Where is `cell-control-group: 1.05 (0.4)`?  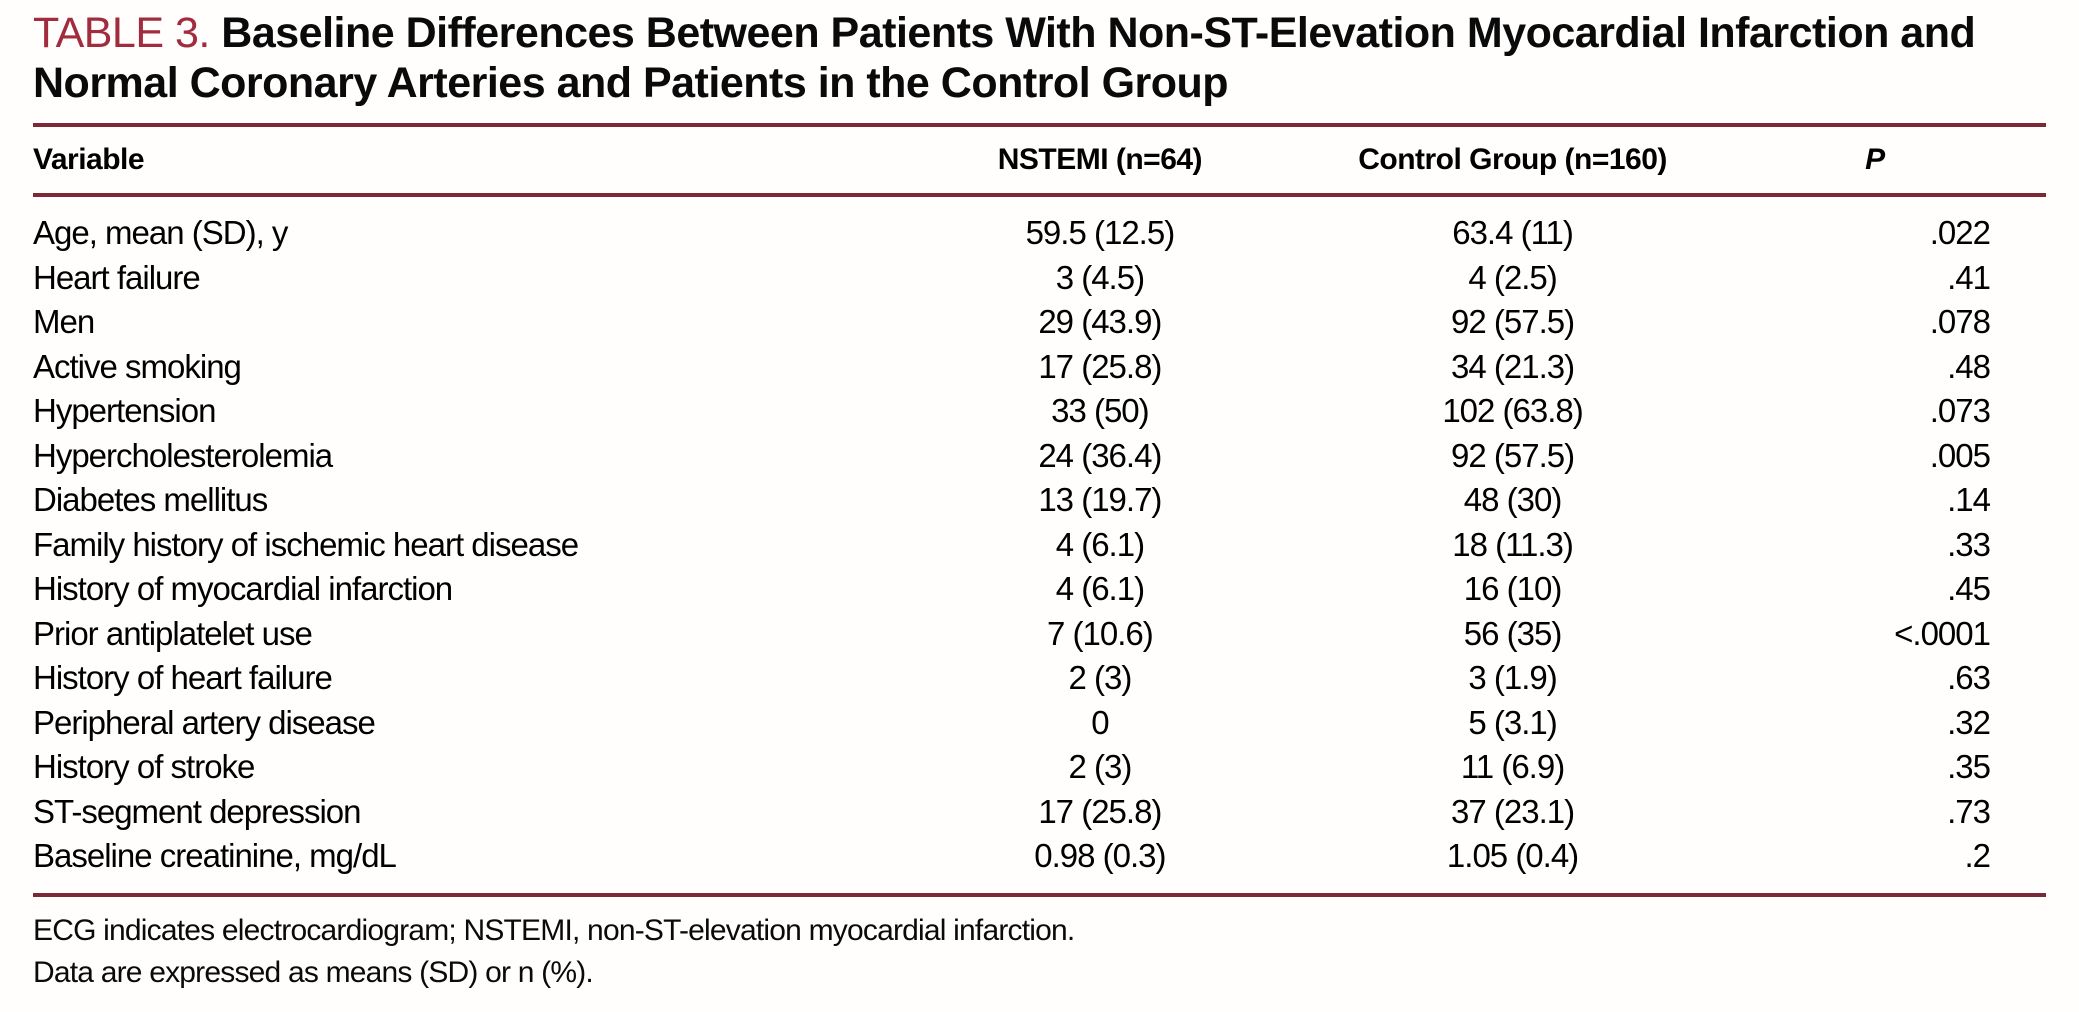
cell-control-group: 1.05 (0.4) is located at coordinates (1512, 865).